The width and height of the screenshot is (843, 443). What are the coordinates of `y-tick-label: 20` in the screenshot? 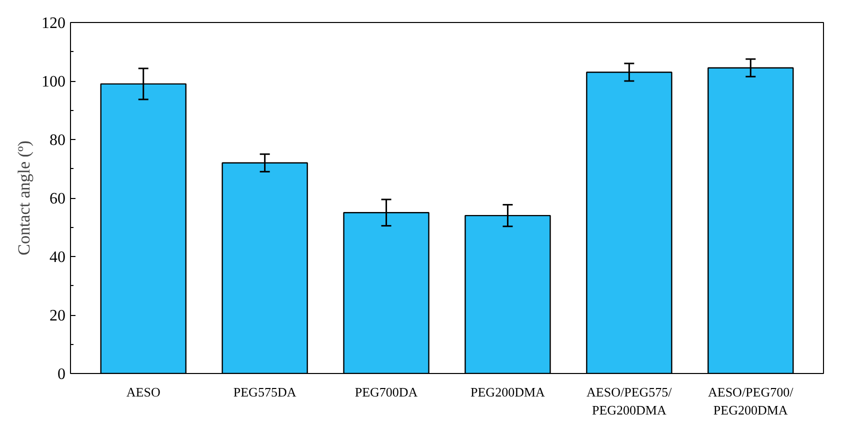 It's located at (58, 316).